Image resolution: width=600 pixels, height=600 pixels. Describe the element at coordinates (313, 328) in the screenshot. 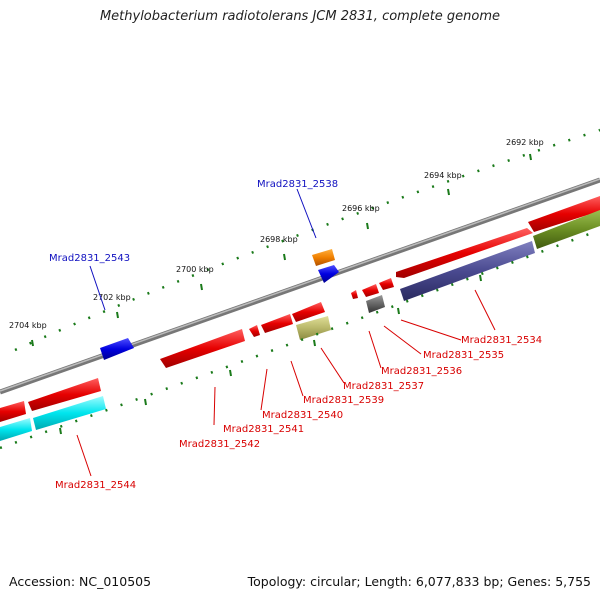

I see `gene-khaki` at that location.